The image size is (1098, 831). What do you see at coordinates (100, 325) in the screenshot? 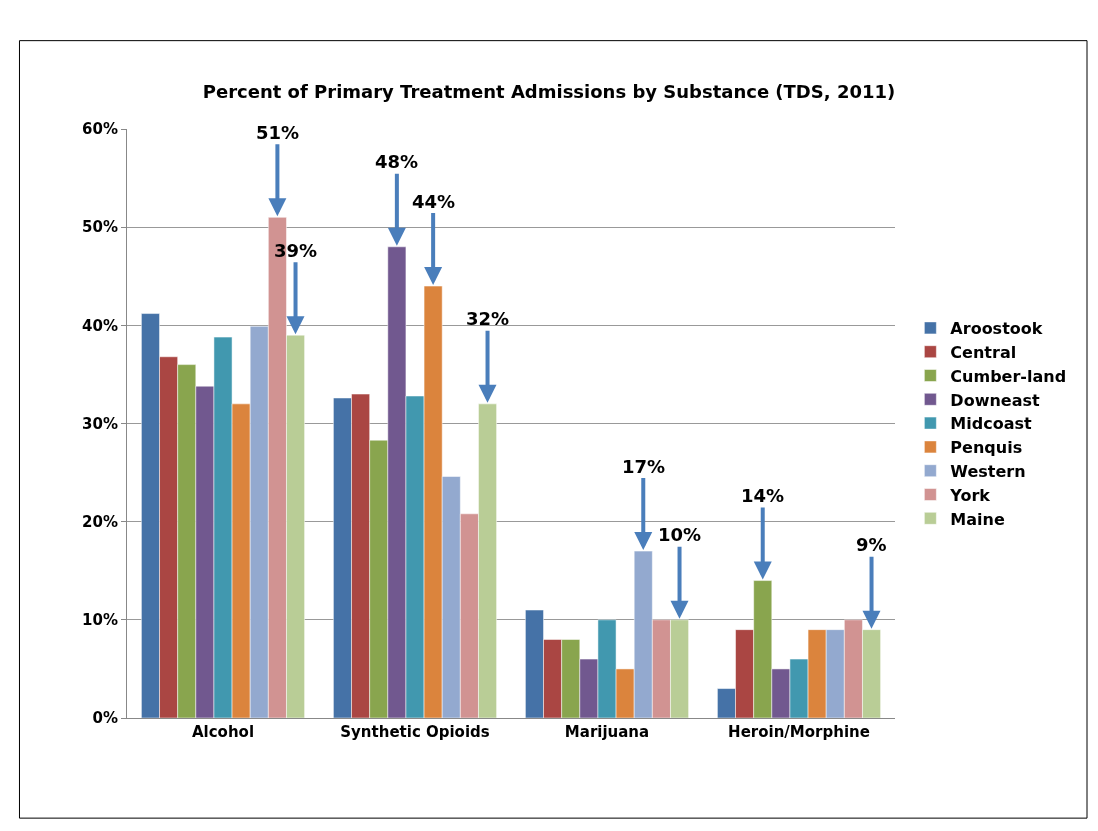
I see `y-tick-label: 40%` at bounding box center [100, 325].